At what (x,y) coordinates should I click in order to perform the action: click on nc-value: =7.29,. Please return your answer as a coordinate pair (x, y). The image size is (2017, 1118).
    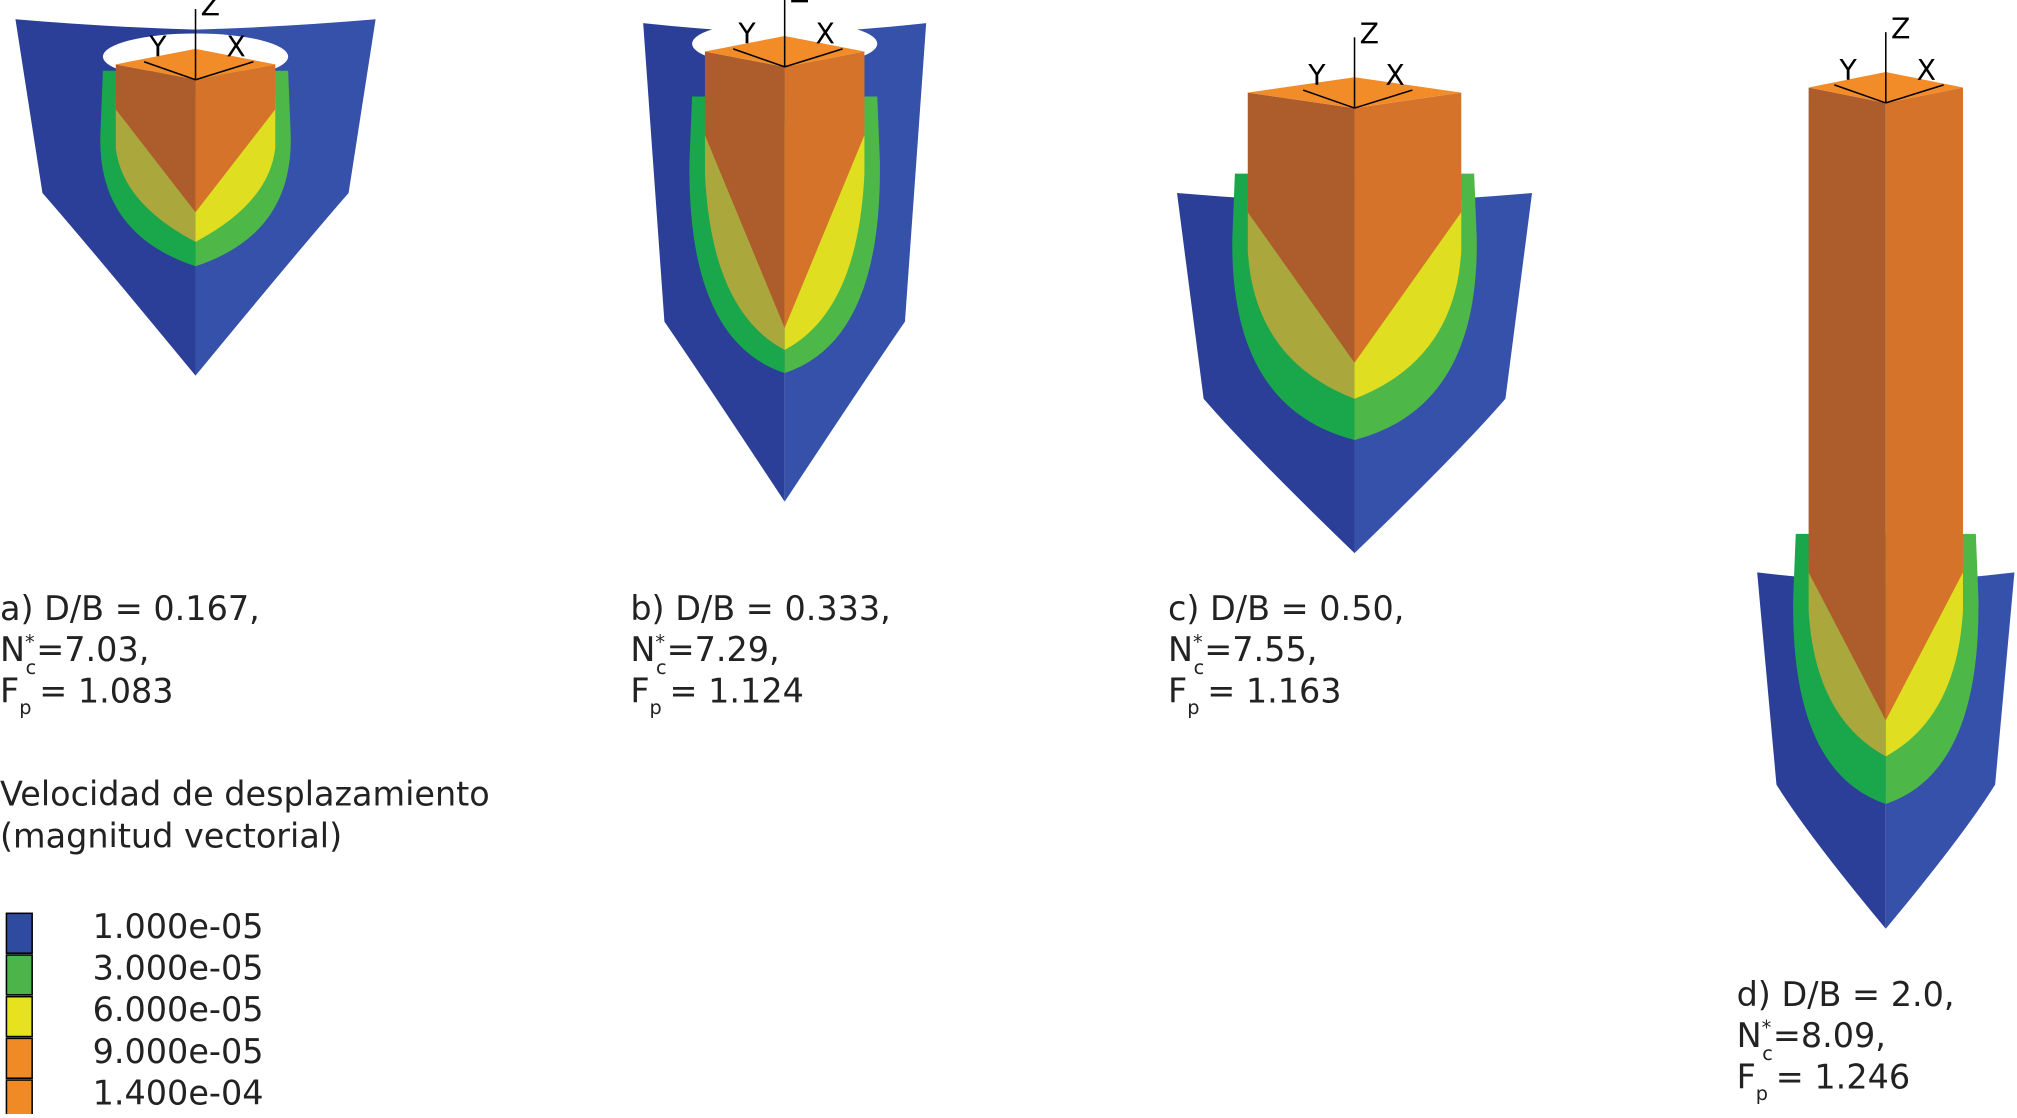
    Looking at the image, I should click on (723, 649).